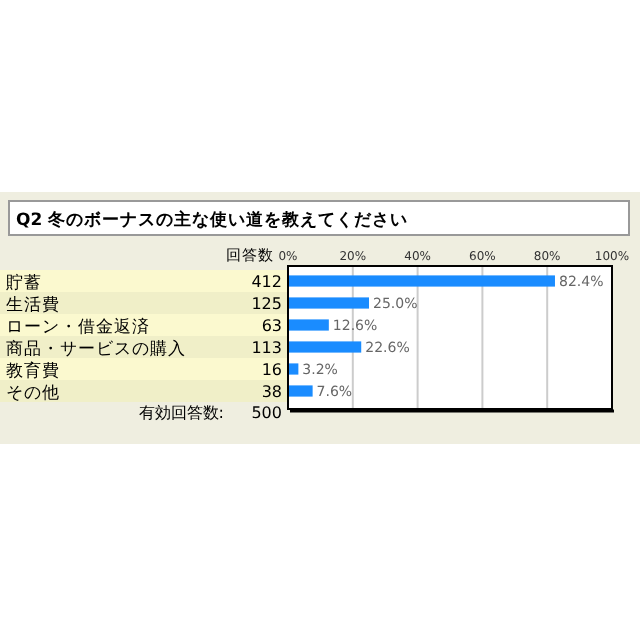 This screenshot has height=640, width=640. What do you see at coordinates (24, 283) in the screenshot?
I see `y-tick-label: 貯蓄` at bounding box center [24, 283].